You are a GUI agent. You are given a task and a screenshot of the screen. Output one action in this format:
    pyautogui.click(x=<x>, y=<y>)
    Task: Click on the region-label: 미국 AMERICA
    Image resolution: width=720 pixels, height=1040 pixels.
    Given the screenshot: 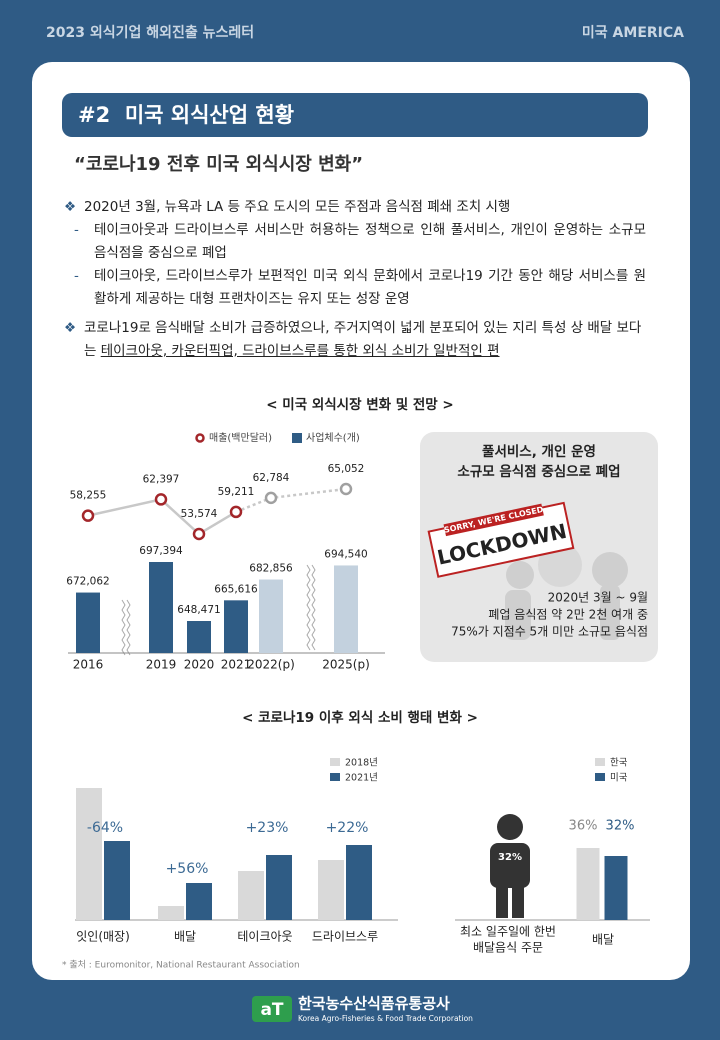 What is the action you would take?
    pyautogui.click(x=632, y=33)
    